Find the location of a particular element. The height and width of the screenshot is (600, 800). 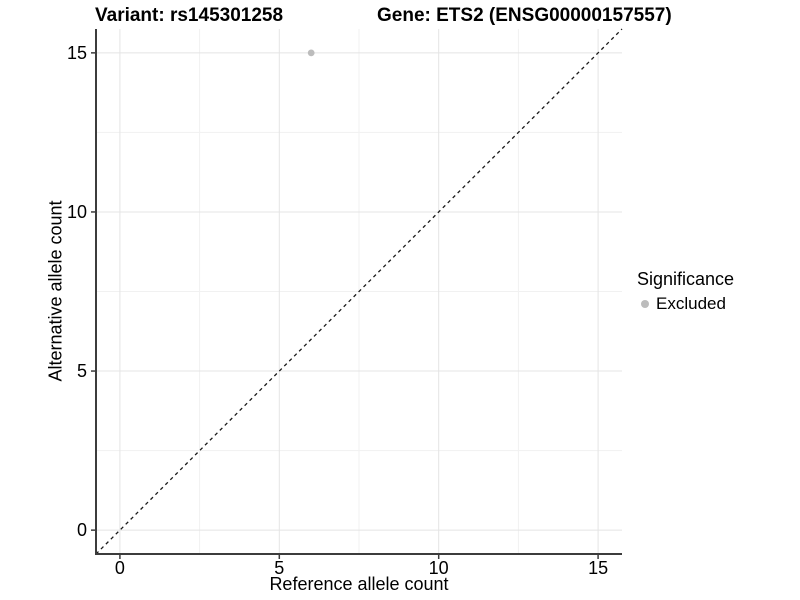

legend-point-swatch is located at coordinates (645, 304).